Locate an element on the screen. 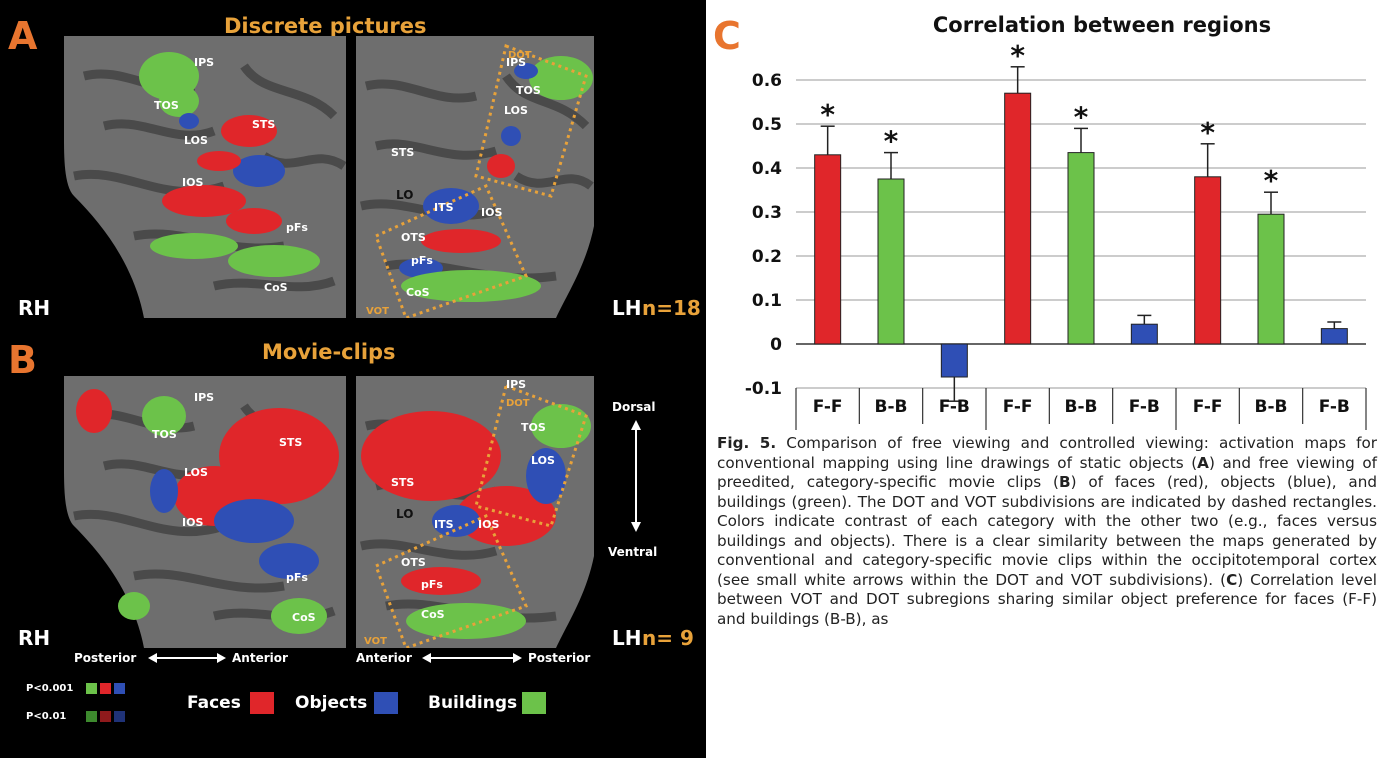 This screenshot has height=758, width=1392. label-ios-b: IOS is located at coordinates (192, 522).